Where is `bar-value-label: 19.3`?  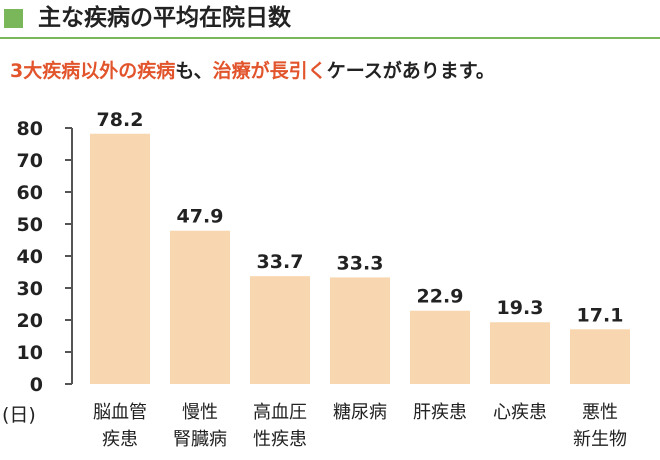
bar-value-label: 19.3 is located at coordinates (520, 308).